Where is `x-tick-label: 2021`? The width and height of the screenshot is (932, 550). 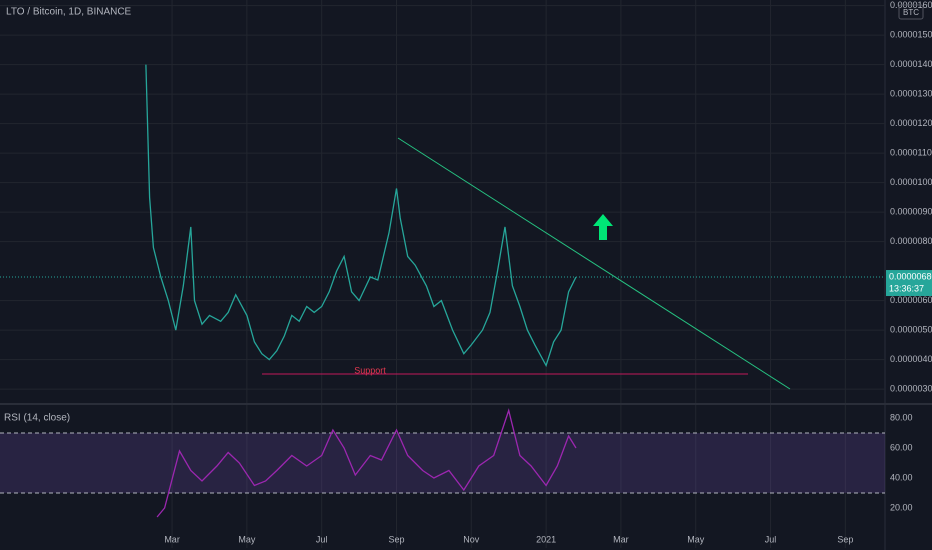 x-tick-label: 2021 is located at coordinates (546, 539).